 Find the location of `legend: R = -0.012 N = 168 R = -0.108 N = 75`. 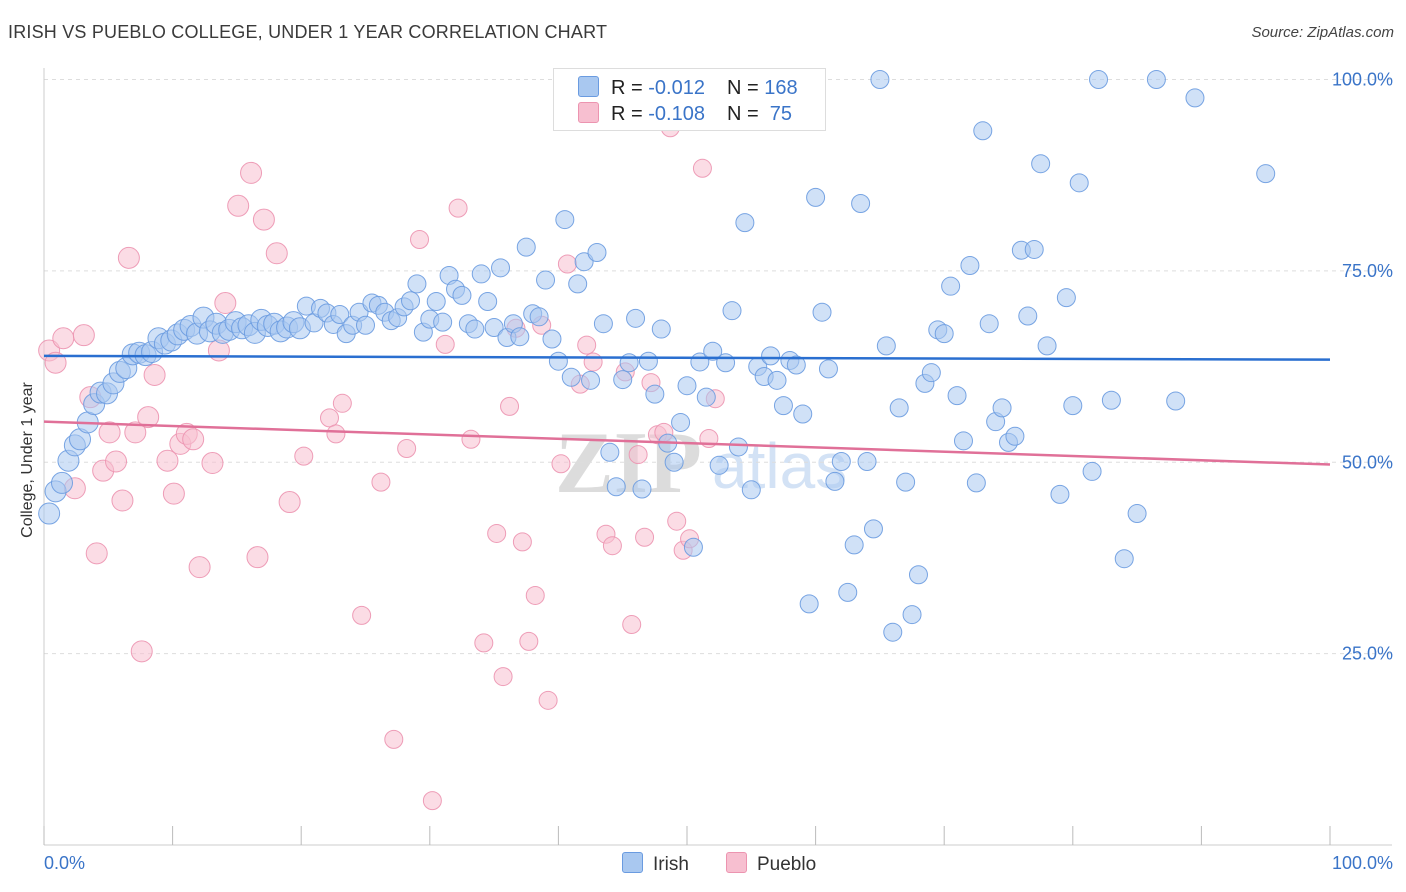

legend: R = -0.012 N = 168 R = -0.108 N = 75 is located at coordinates (689, 99).